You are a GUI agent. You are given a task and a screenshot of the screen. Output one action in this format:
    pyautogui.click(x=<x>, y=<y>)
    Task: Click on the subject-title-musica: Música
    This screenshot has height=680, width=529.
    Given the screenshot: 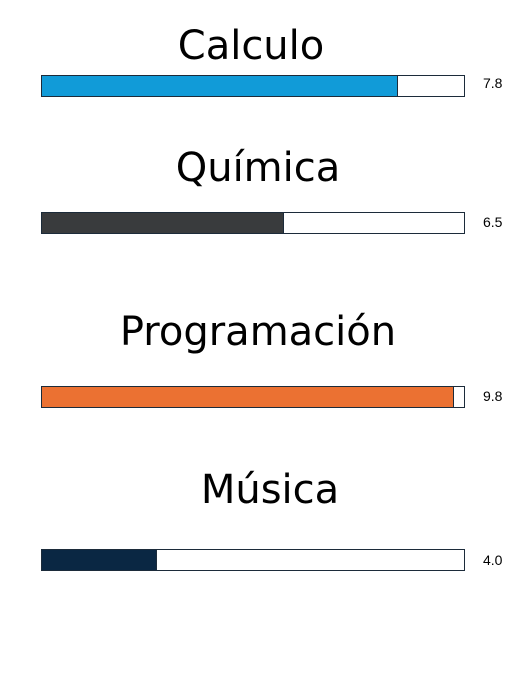 What is the action you would take?
    pyautogui.click(x=270, y=490)
    